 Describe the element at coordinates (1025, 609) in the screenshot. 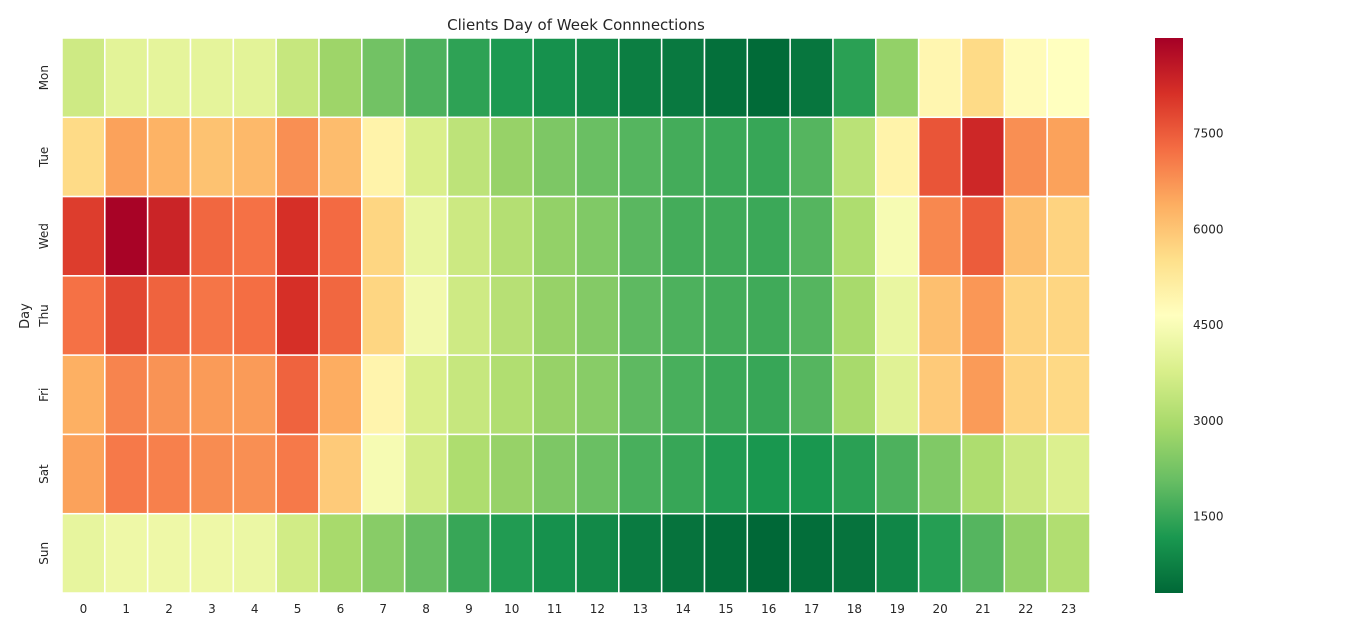

I see `x-tick-label: 22` at that location.